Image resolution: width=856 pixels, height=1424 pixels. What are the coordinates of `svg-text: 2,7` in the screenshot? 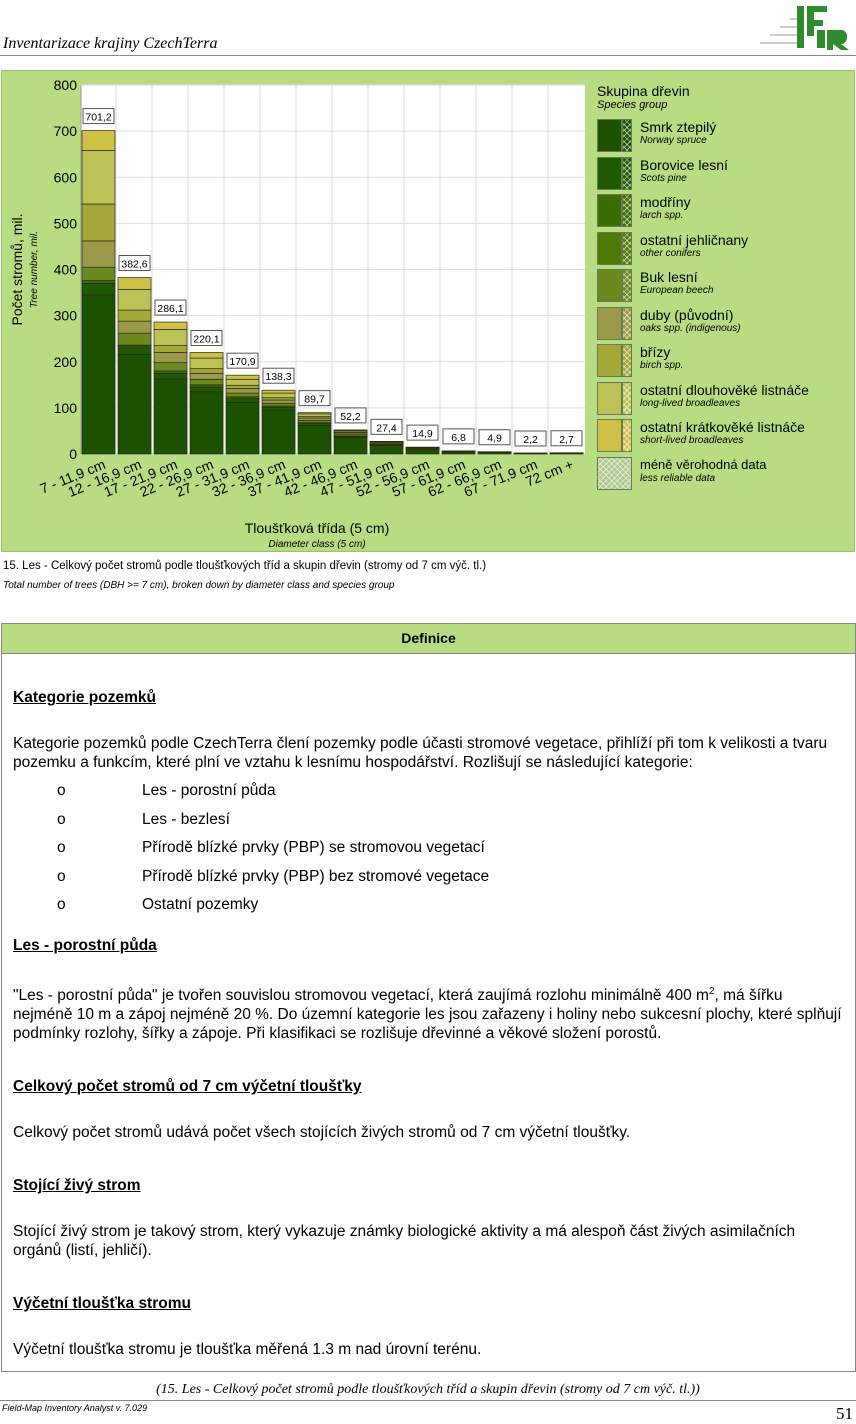 It's located at (566, 440).